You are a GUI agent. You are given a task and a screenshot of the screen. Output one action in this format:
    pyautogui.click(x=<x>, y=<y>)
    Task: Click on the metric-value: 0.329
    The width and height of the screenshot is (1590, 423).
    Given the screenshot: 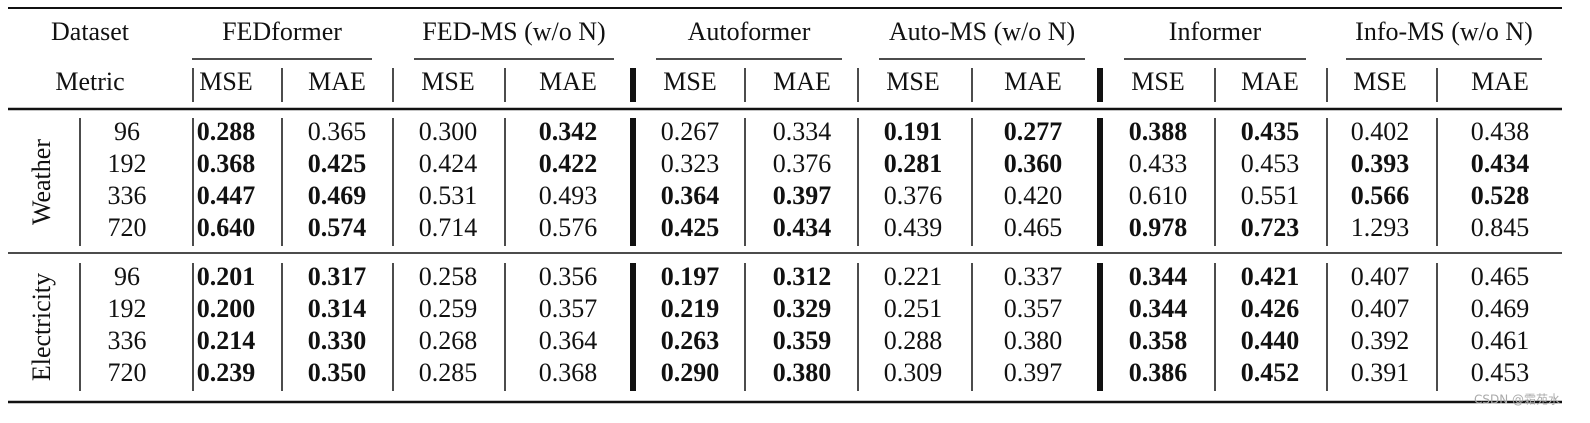 What is the action you would take?
    pyautogui.click(x=802, y=308)
    